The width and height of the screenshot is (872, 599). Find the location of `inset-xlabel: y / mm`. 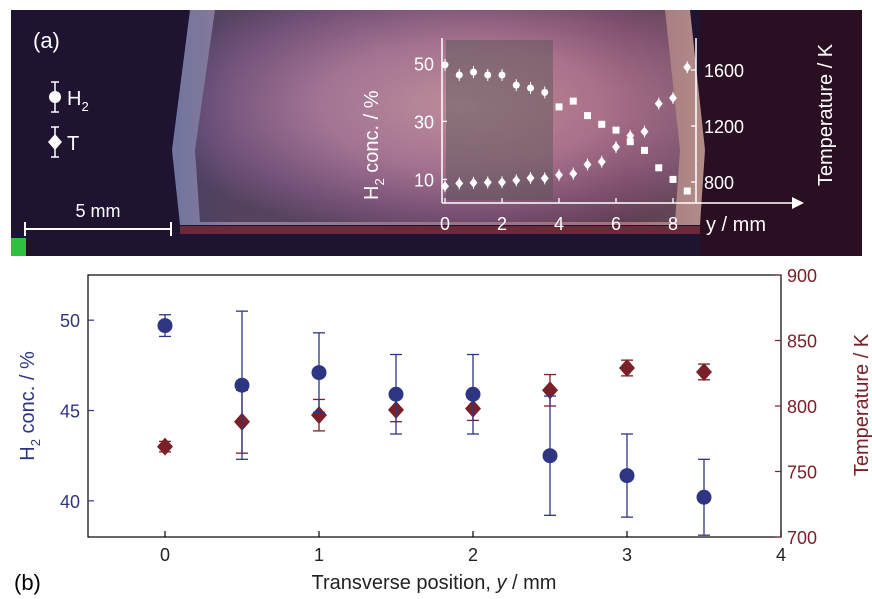

inset-xlabel: y / mm is located at coordinates (736, 225).